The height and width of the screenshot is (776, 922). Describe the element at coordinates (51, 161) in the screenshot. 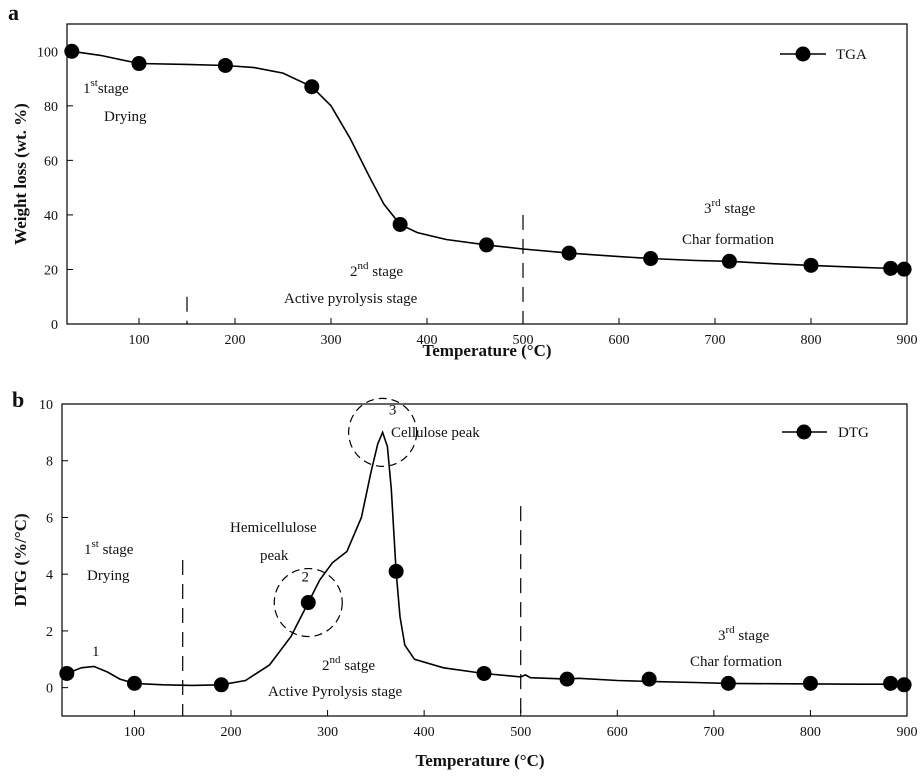

I see `y-tick-label: 60` at that location.